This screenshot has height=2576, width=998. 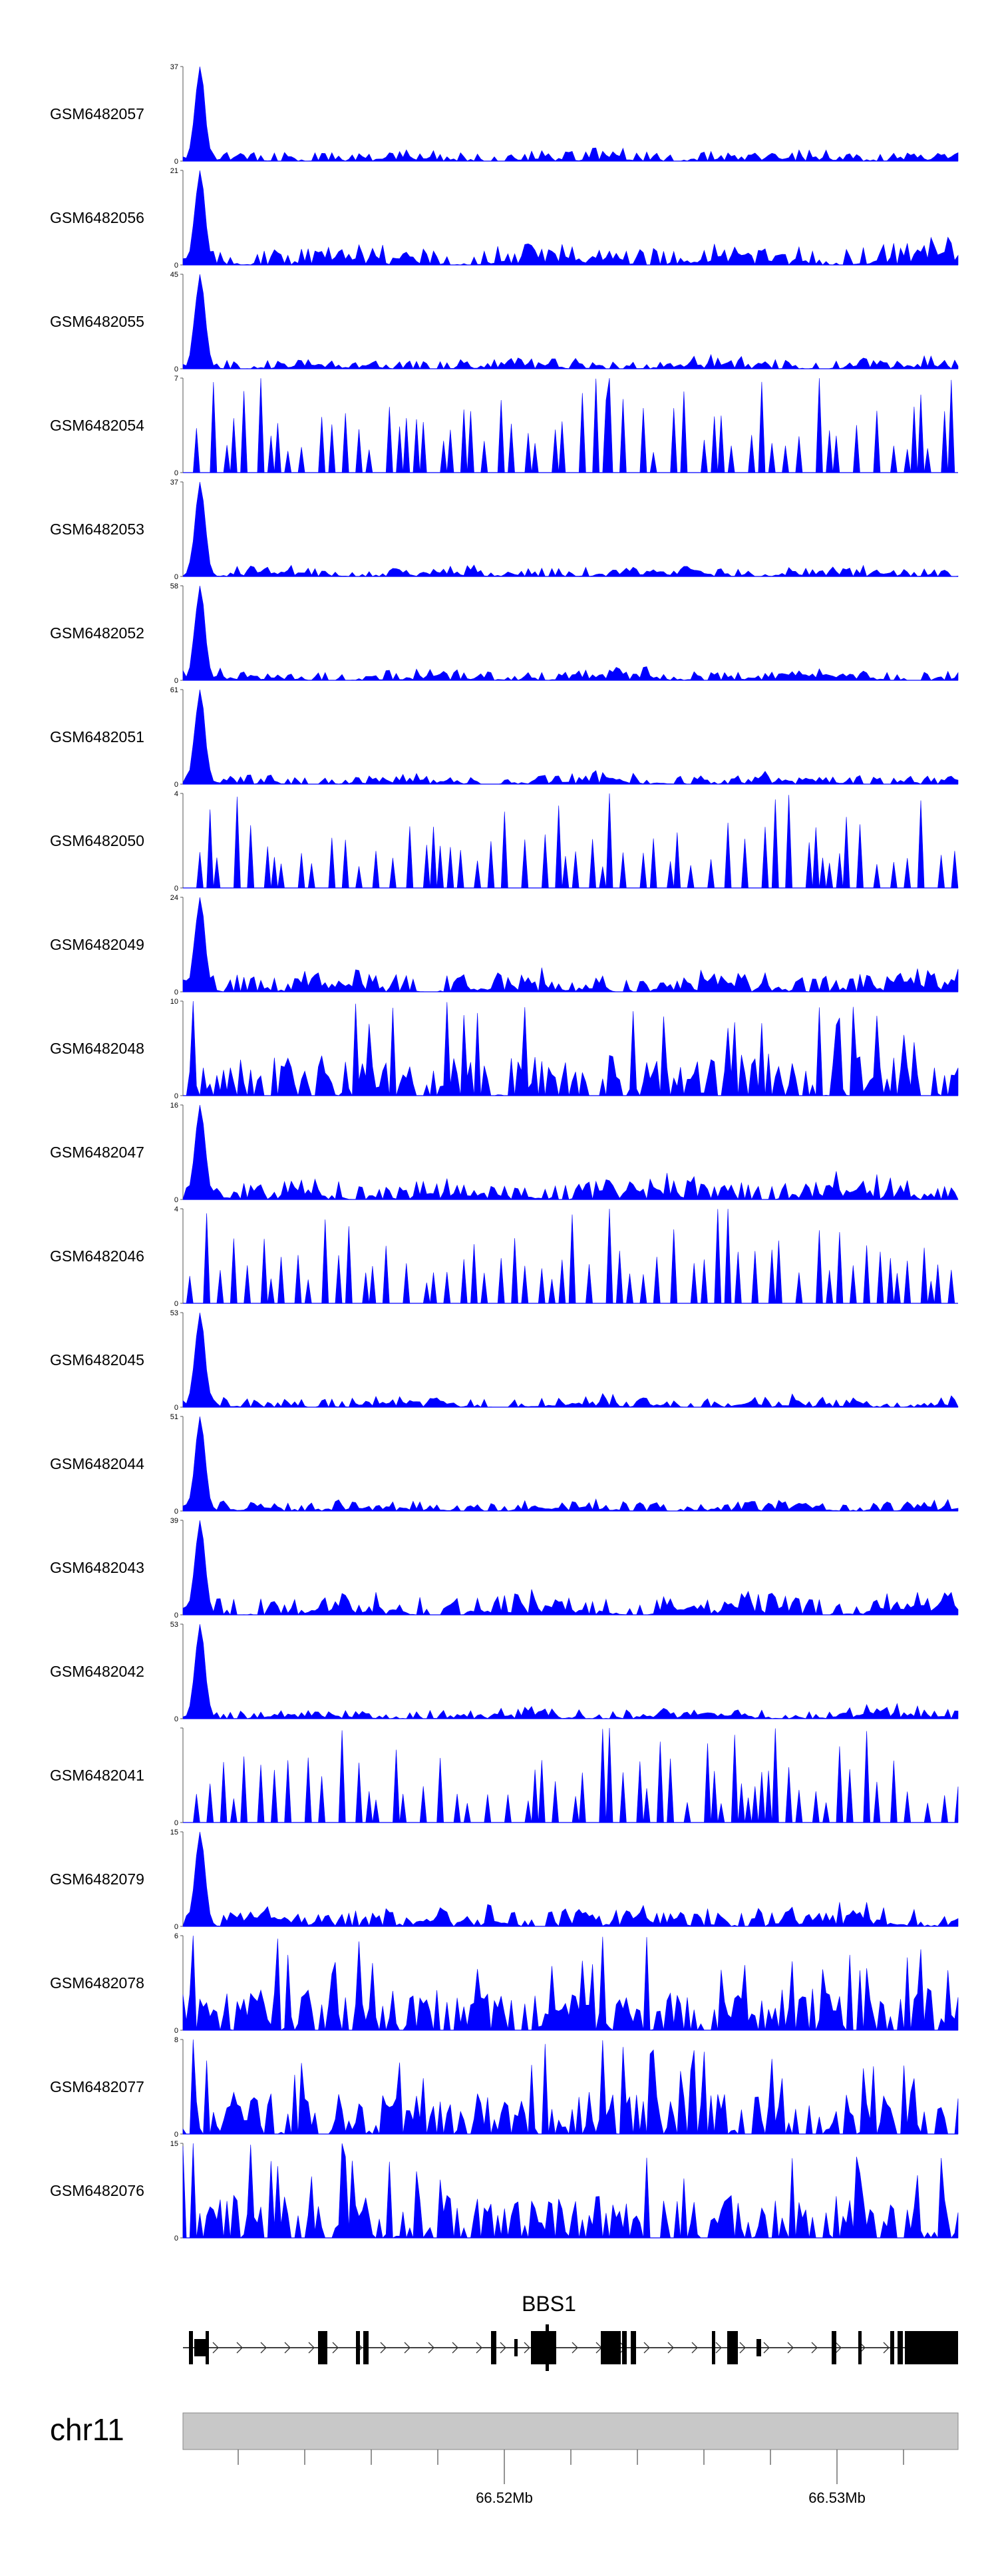 What do you see at coordinates (97, 737) in the screenshot?
I see `track-label: GSM6482051` at bounding box center [97, 737].